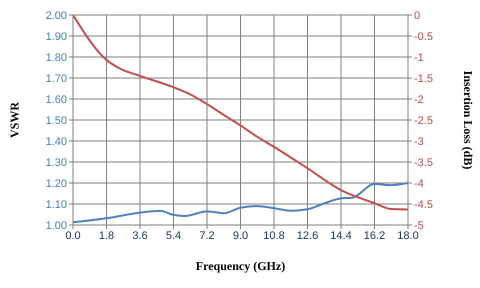 Image resolution: width=480 pixels, height=288 pixels. Describe the element at coordinates (423, 36) in the screenshot. I see `y2-tick-label: -0.5` at that location.